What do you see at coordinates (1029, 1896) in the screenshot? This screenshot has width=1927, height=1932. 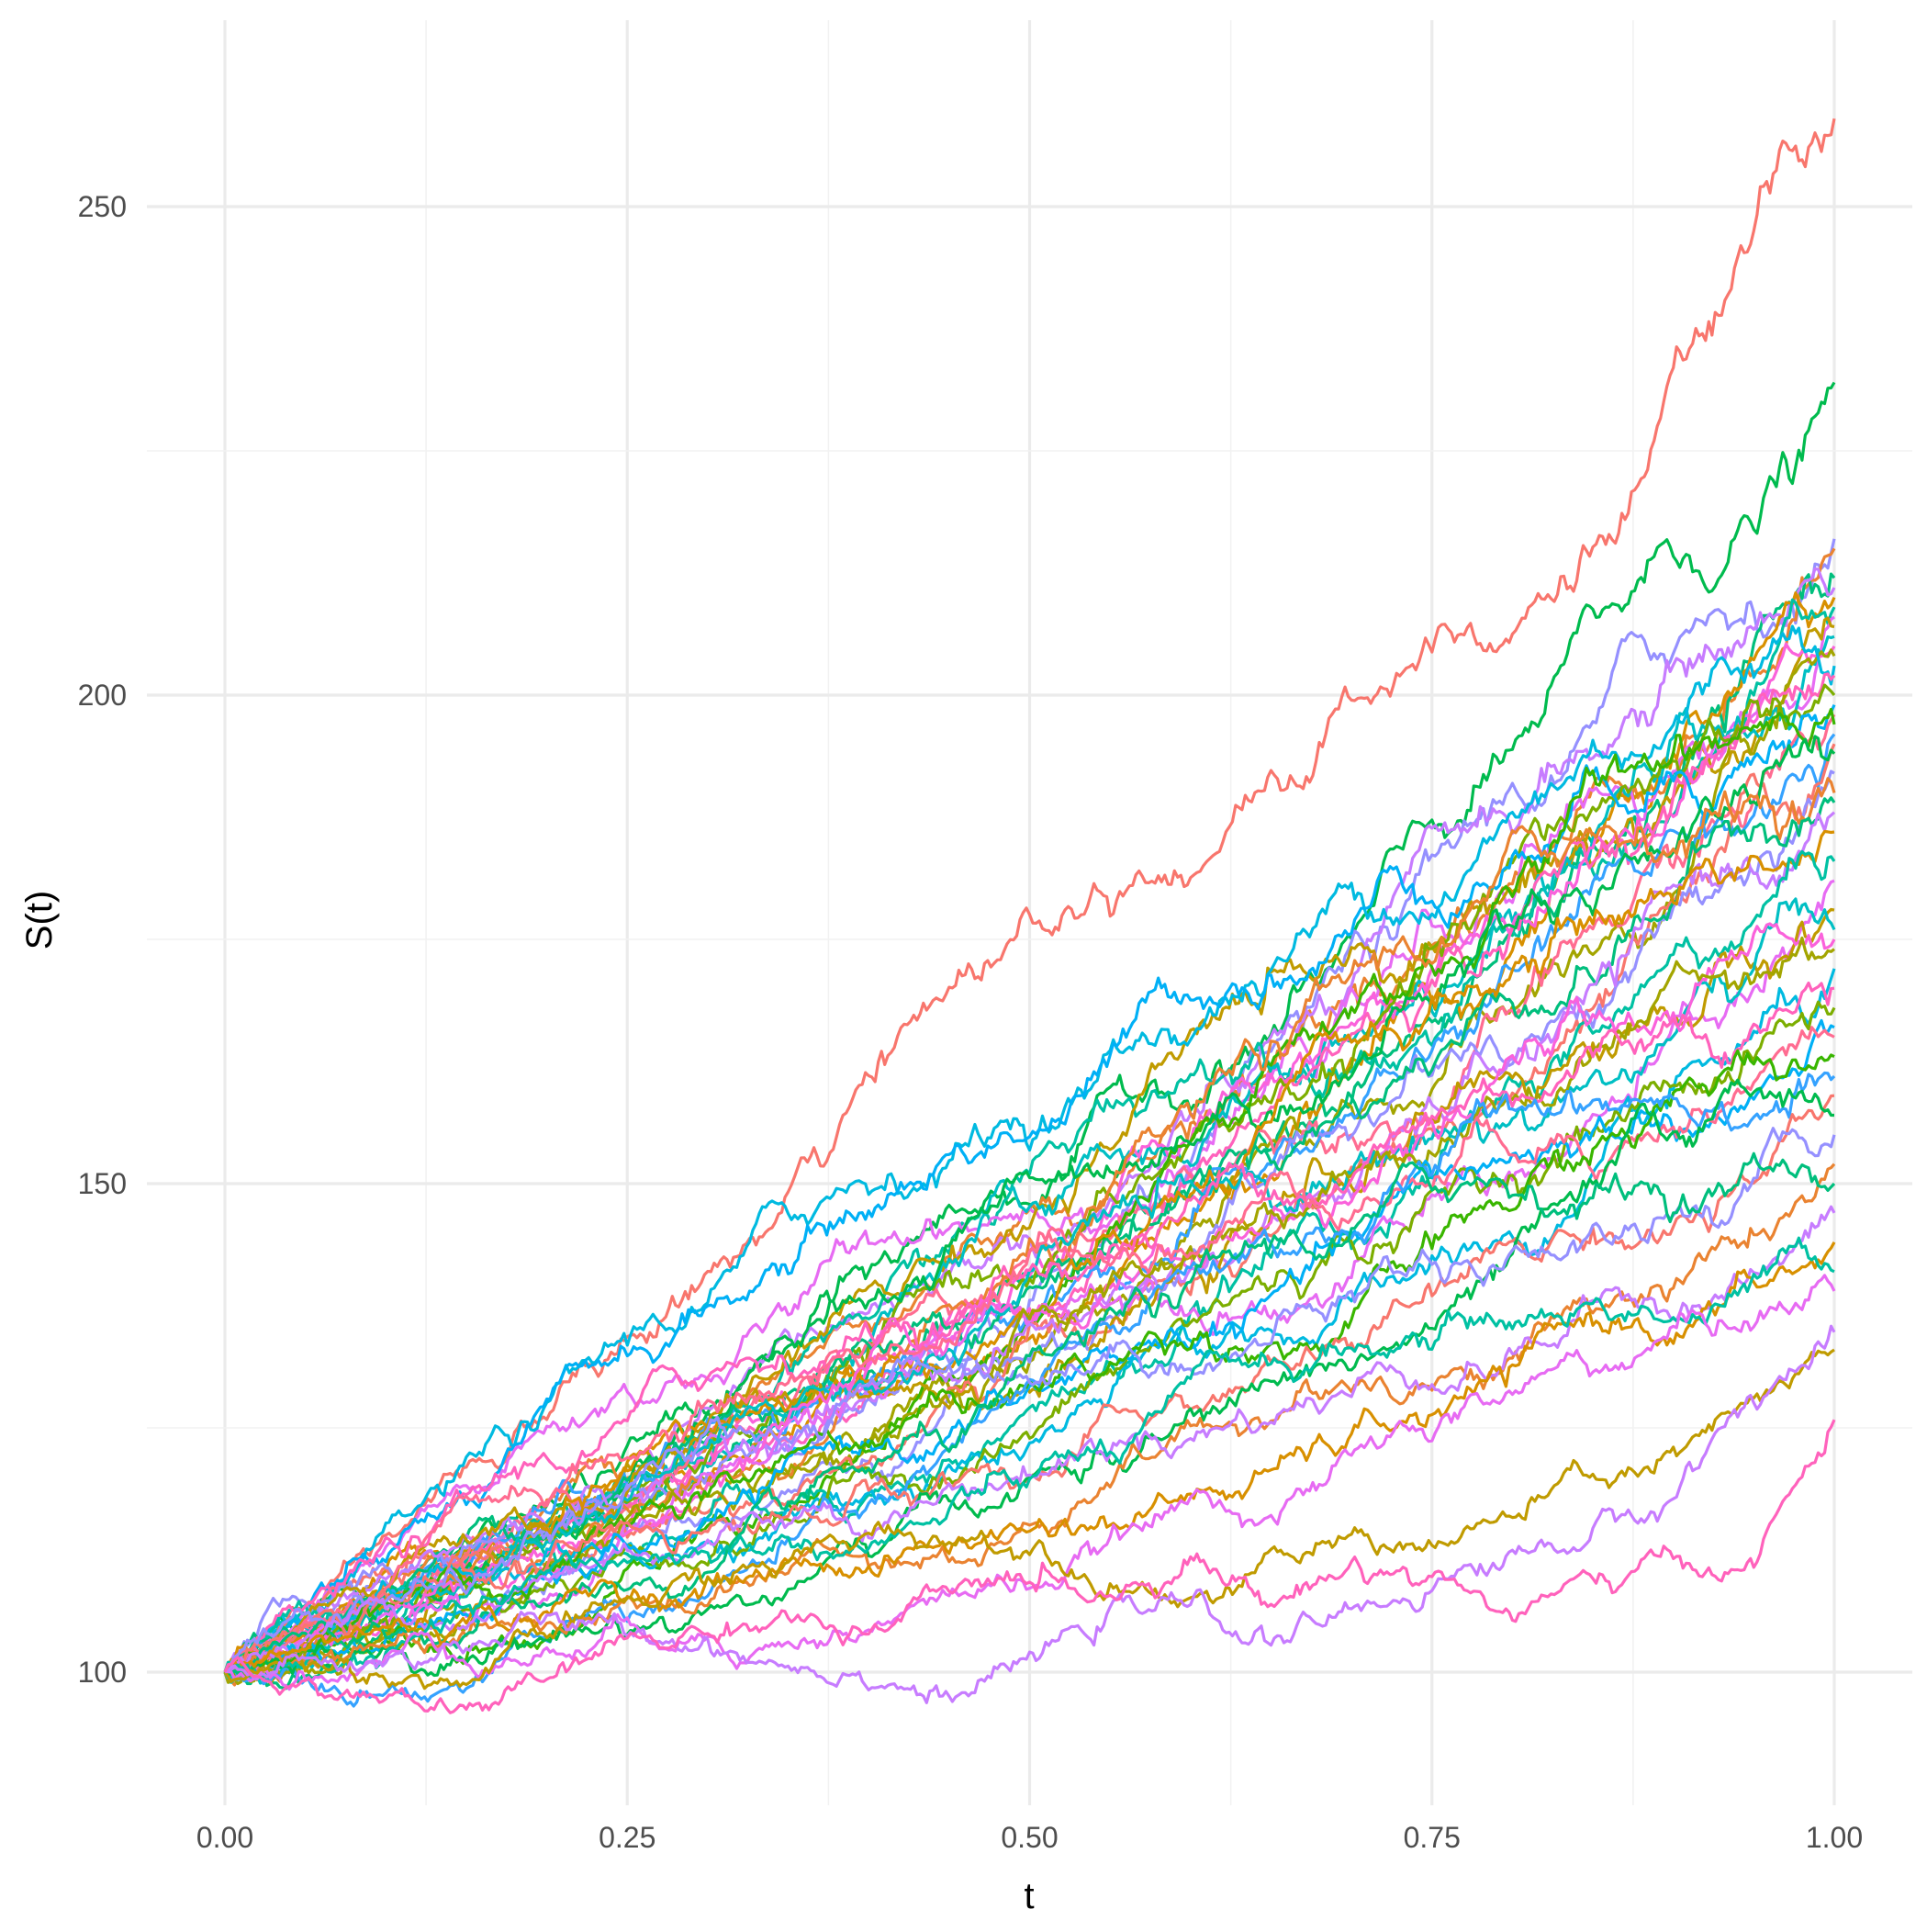 I see `x-axis-title: t` at bounding box center [1029, 1896].